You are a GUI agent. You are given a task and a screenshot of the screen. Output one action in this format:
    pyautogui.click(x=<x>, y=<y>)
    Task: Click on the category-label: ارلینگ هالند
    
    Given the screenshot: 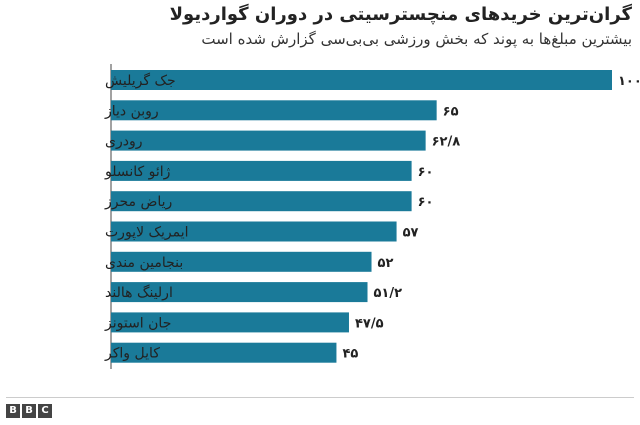 What is the action you would take?
    pyautogui.click(x=139, y=292)
    